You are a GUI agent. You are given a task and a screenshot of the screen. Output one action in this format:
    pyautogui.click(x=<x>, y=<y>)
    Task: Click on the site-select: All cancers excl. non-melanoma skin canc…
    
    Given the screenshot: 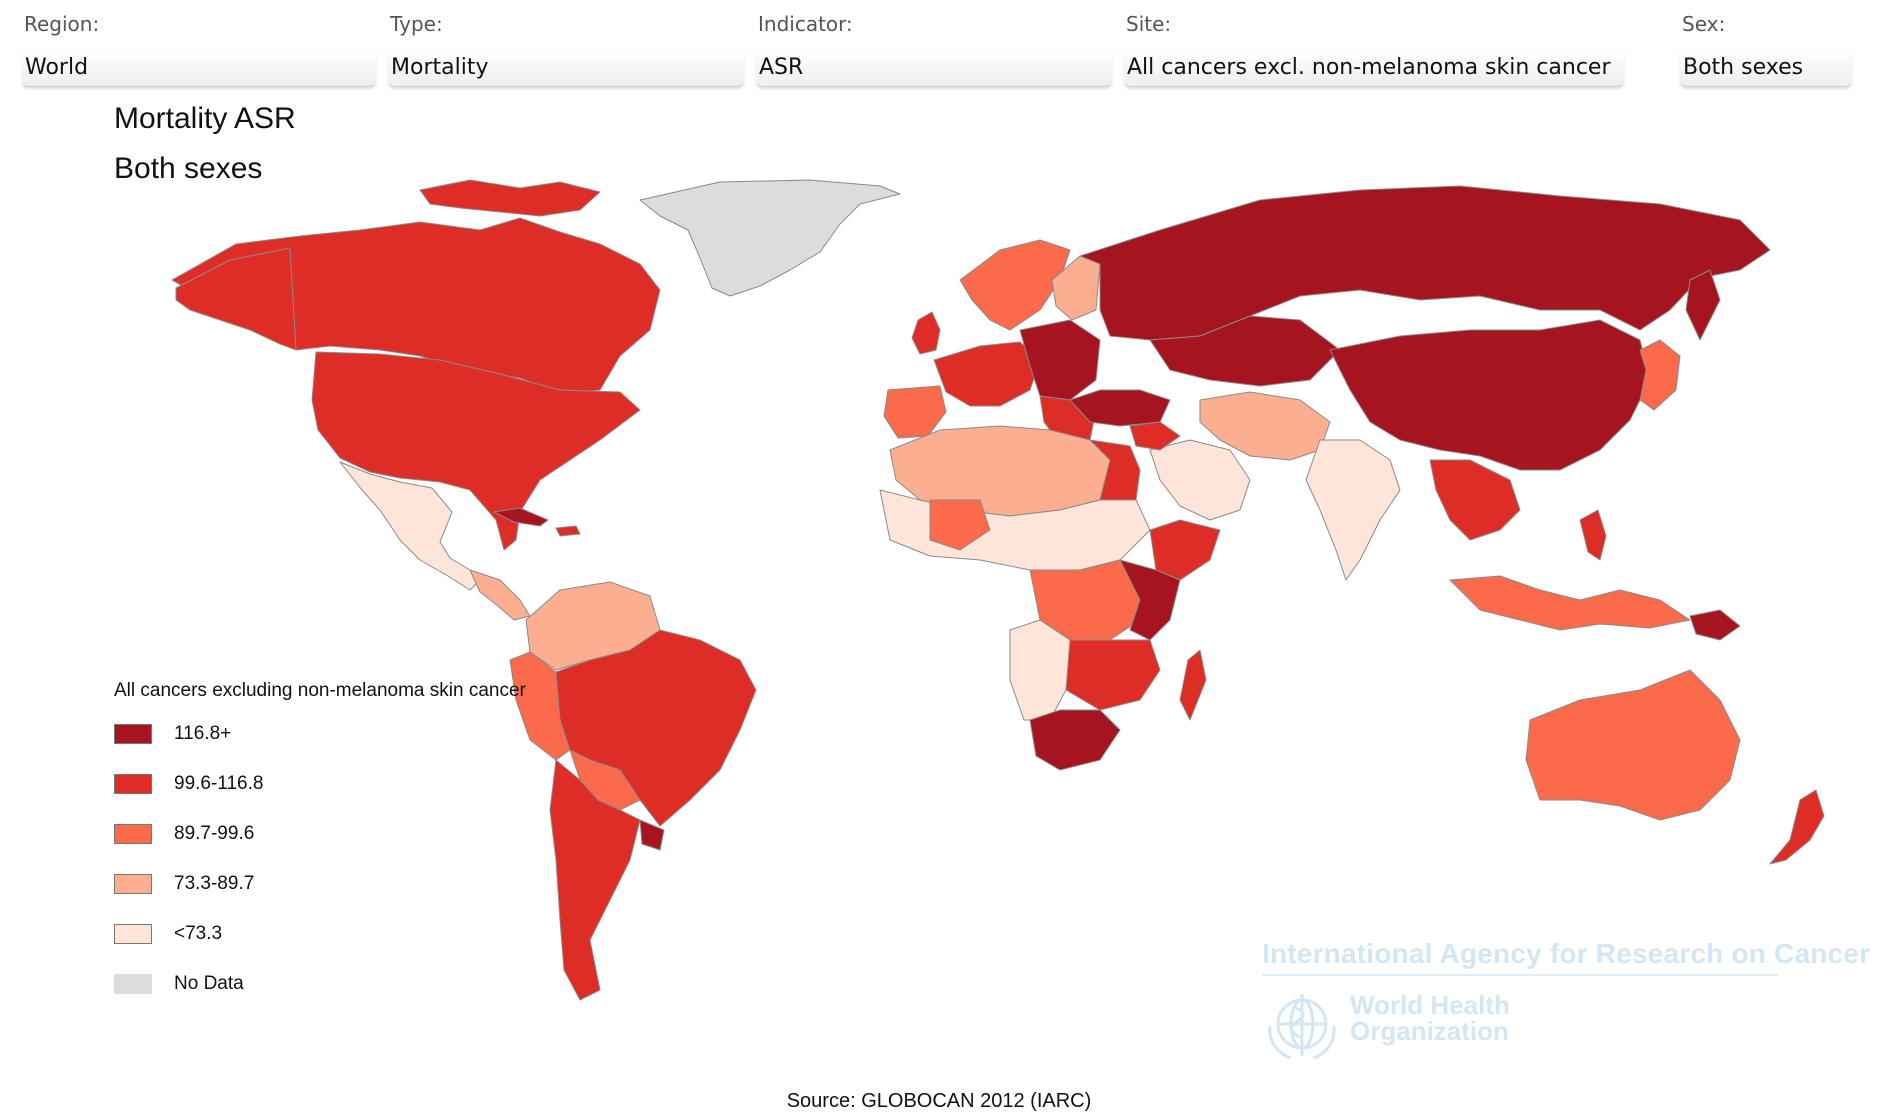 What is the action you would take?
    pyautogui.click(x=1374, y=68)
    